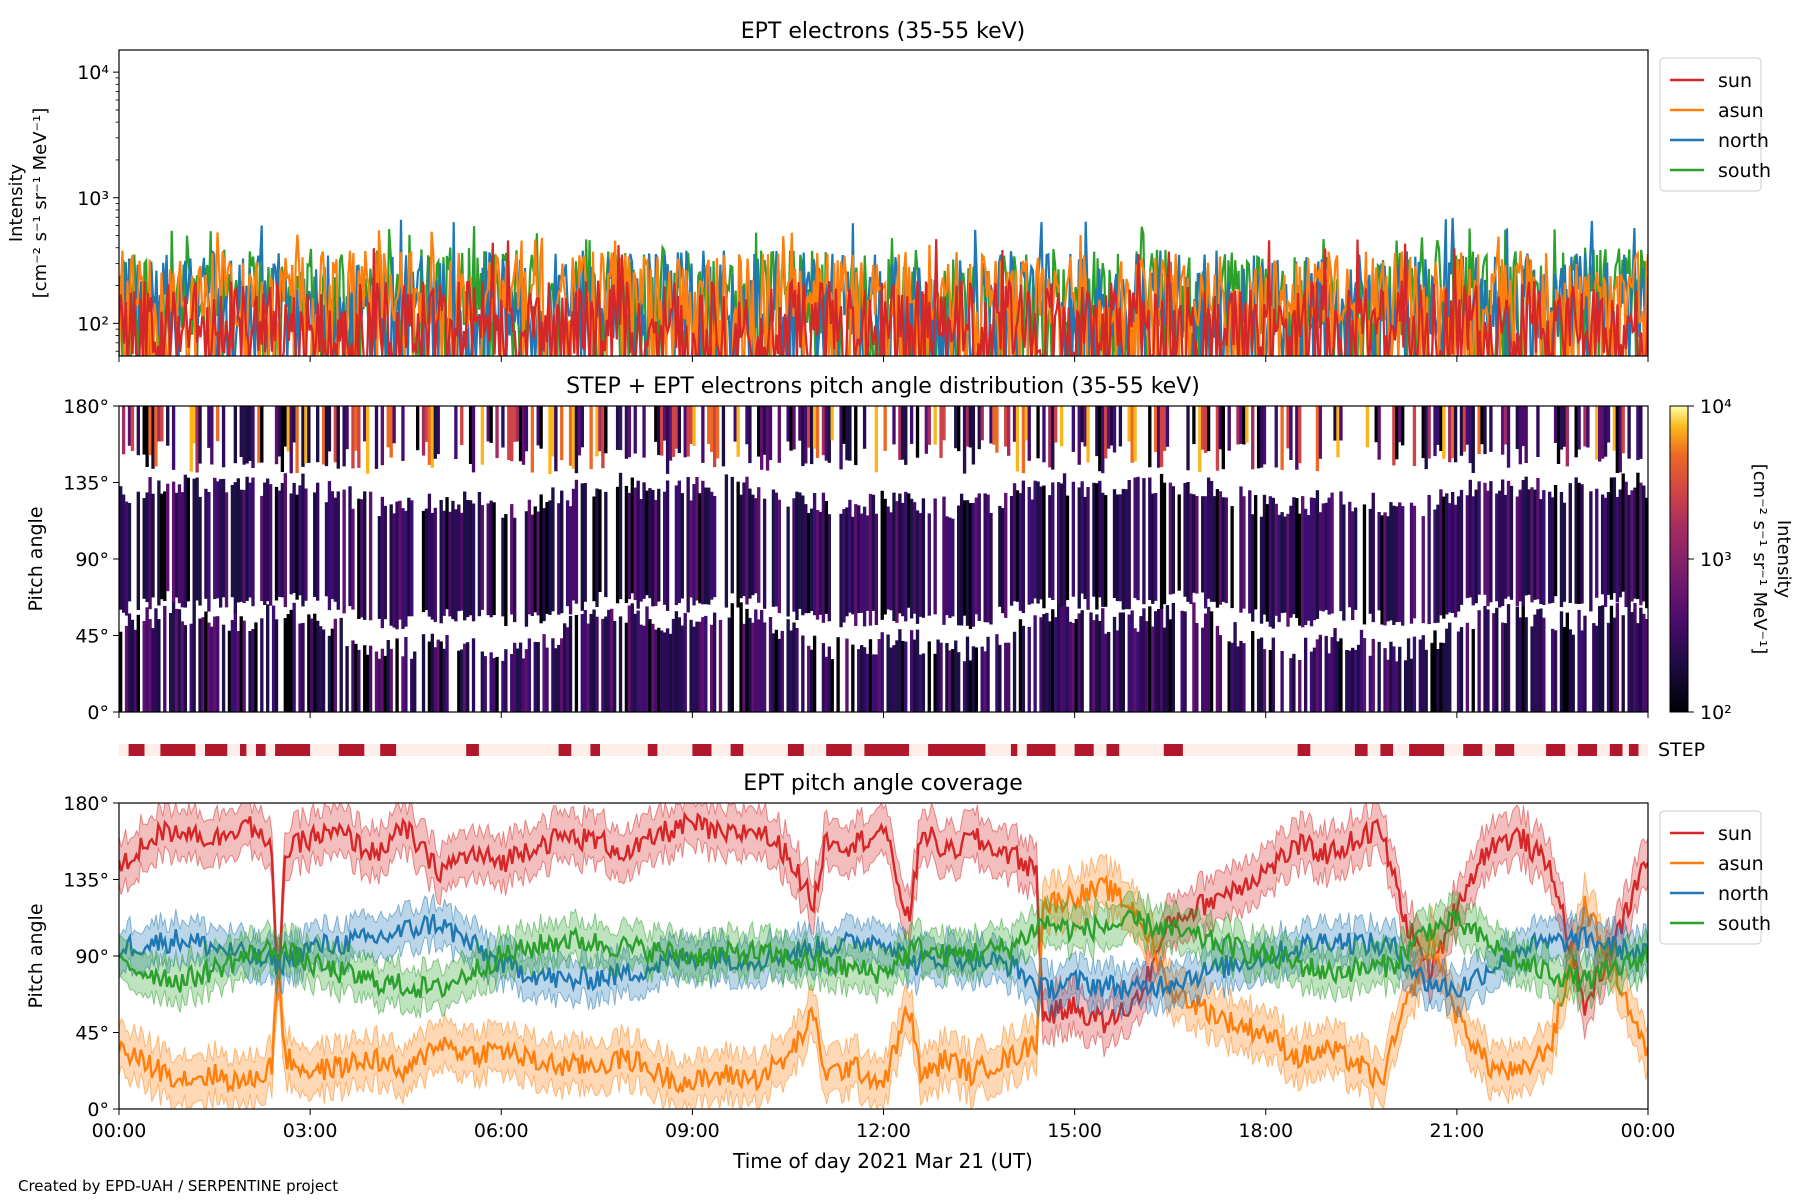  Describe the element at coordinates (1265, 1131) in the screenshot. I see `xtick-label: 18:00` at that location.